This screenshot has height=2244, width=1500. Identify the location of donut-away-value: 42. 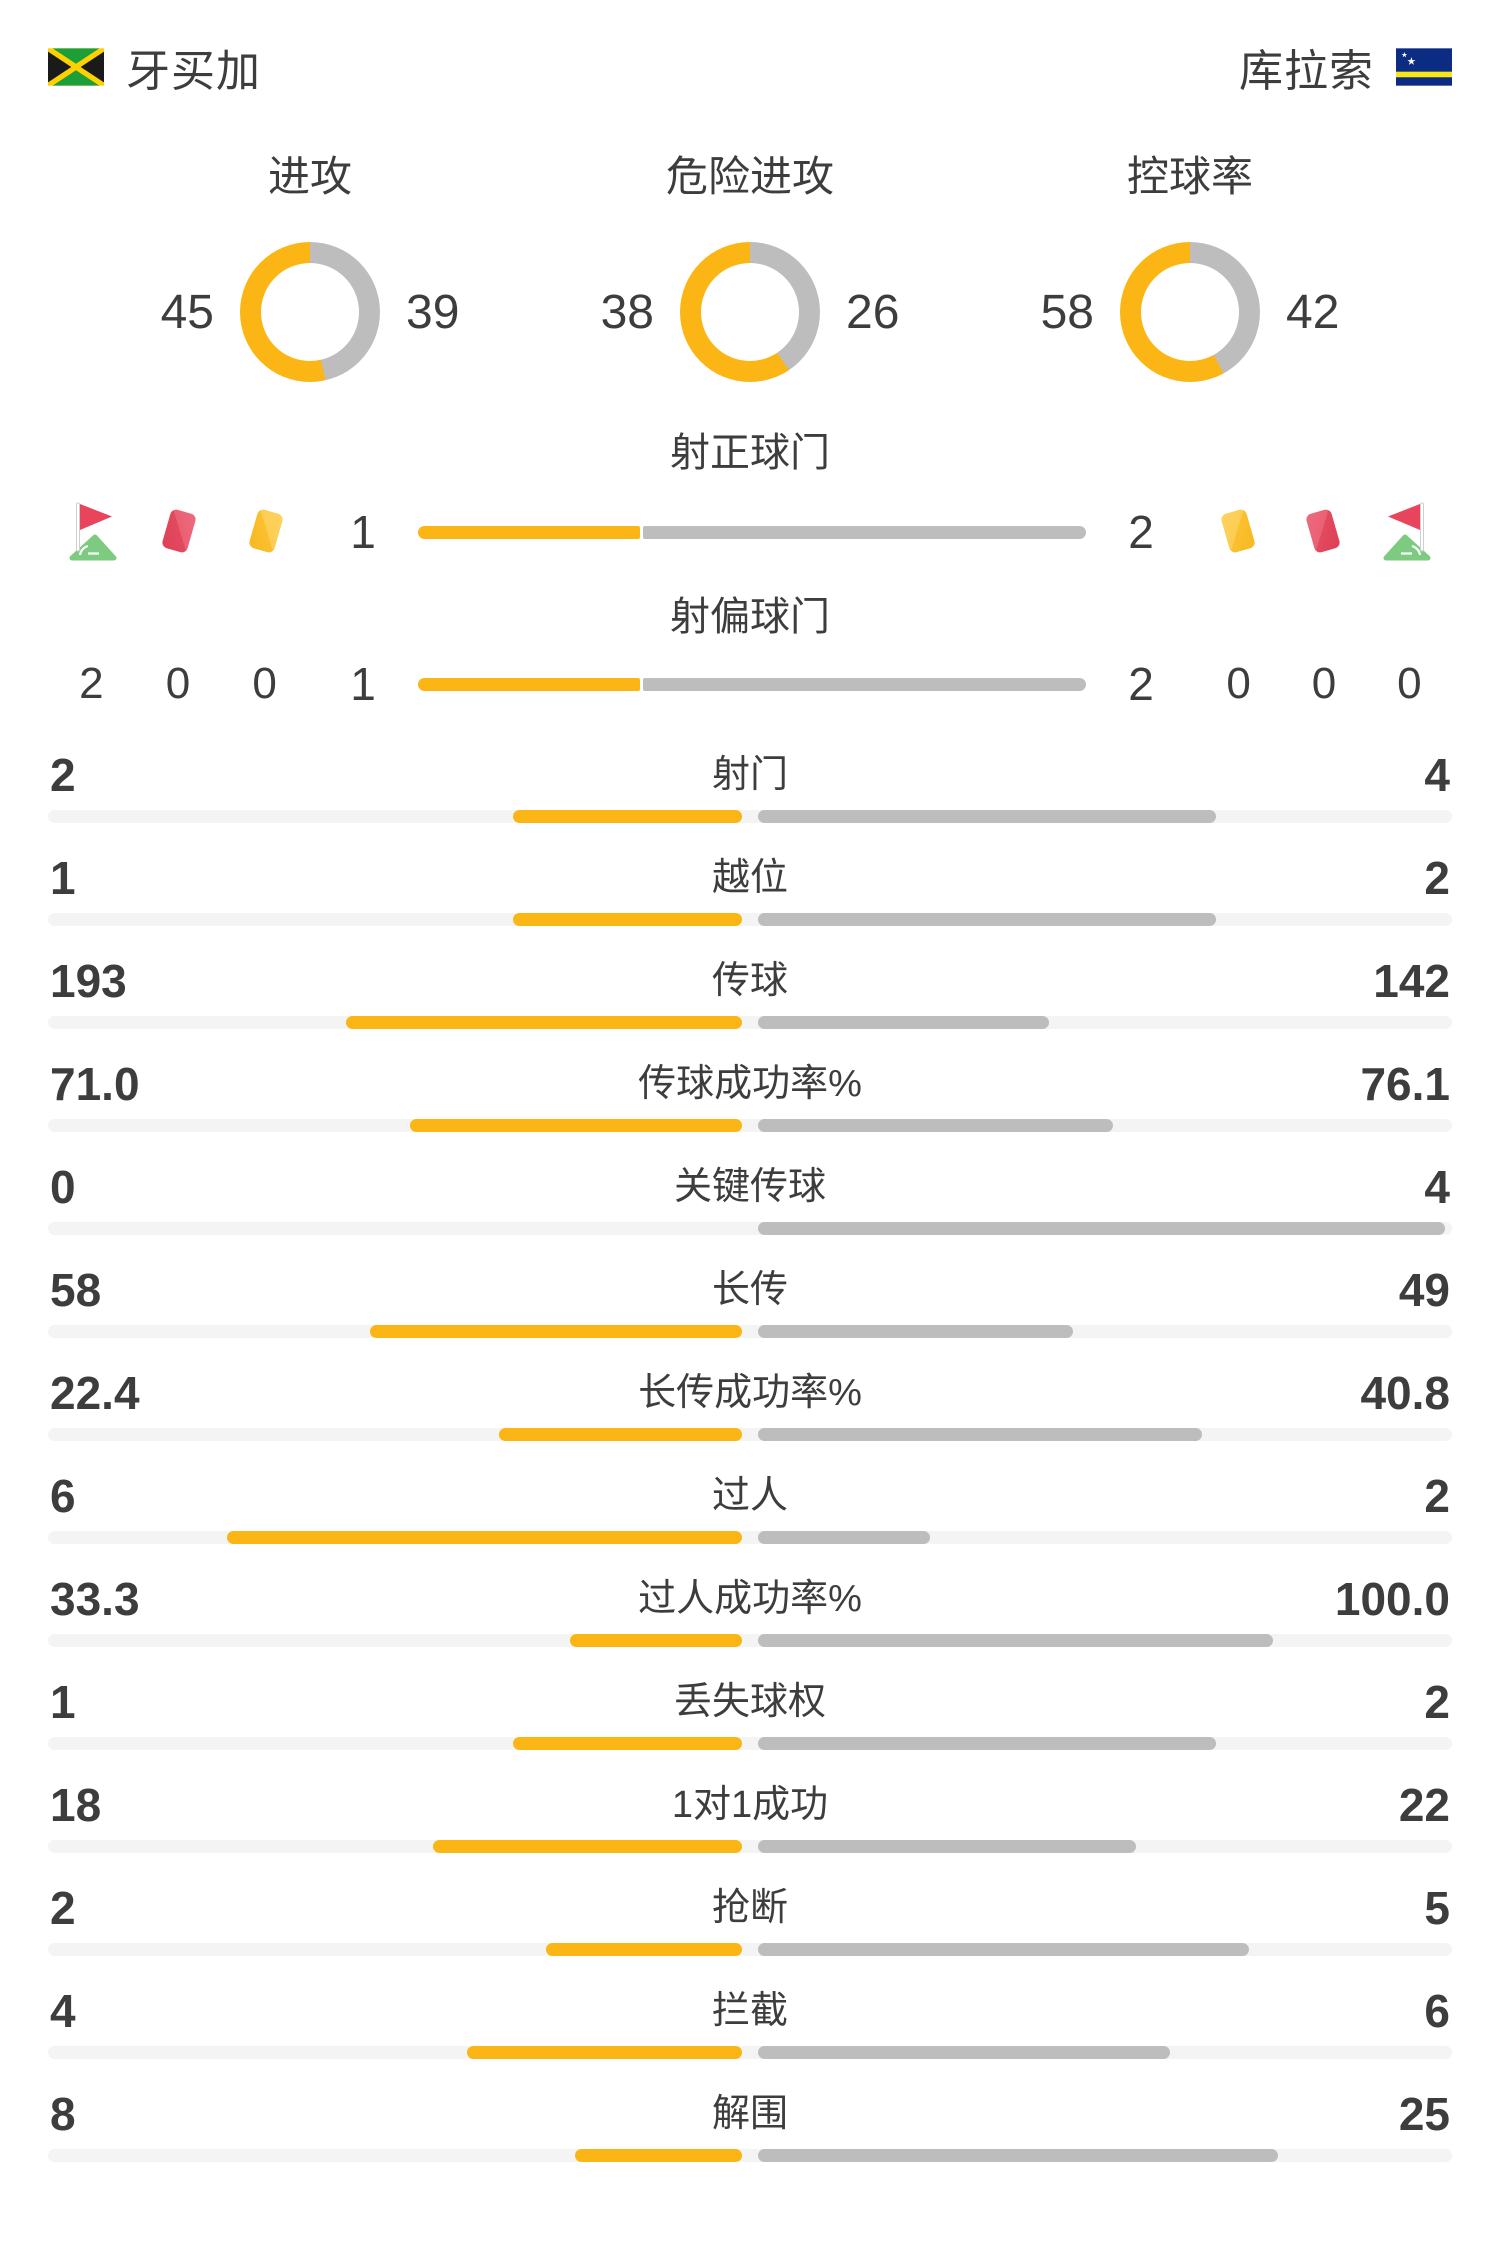
(1313, 312).